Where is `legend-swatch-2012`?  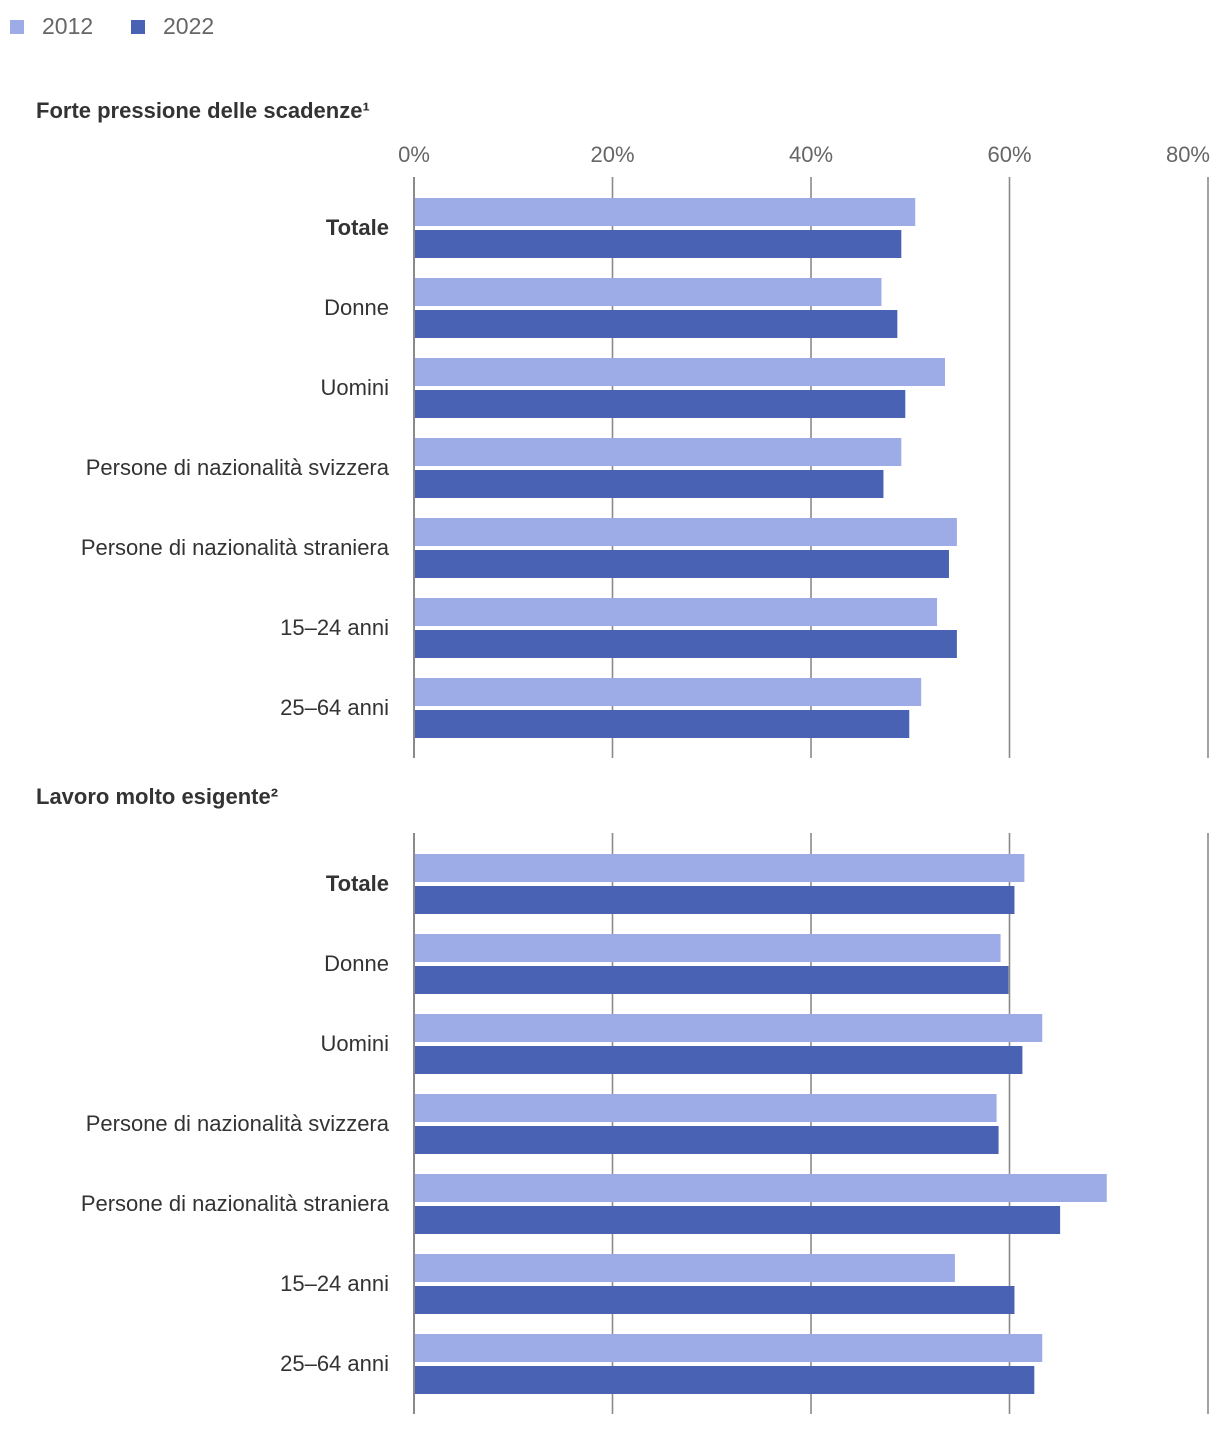 legend-swatch-2012 is located at coordinates (17, 27).